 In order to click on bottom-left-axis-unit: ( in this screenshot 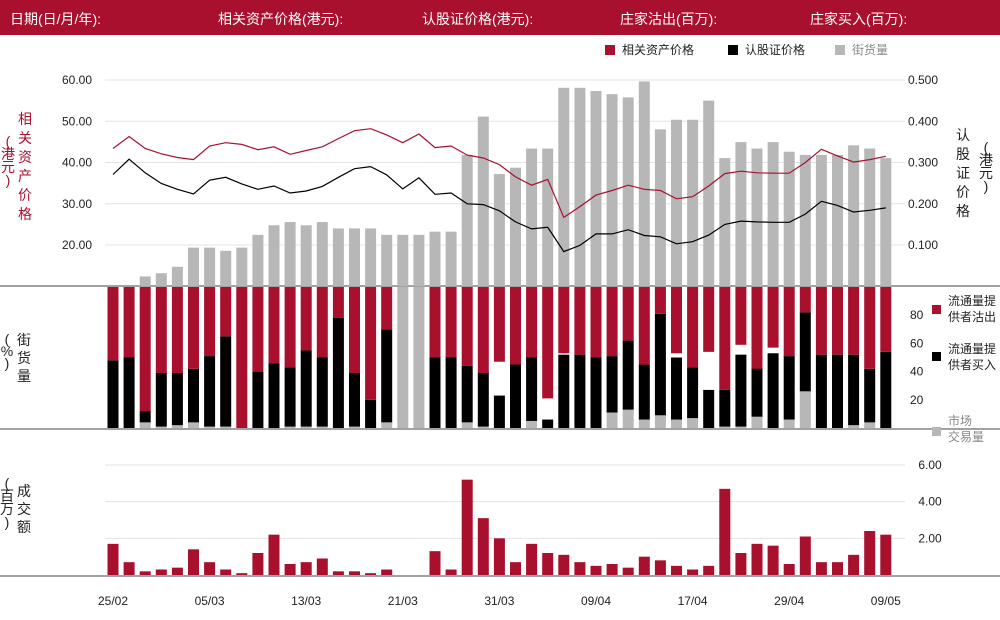, I will do `click(7, 483)`.